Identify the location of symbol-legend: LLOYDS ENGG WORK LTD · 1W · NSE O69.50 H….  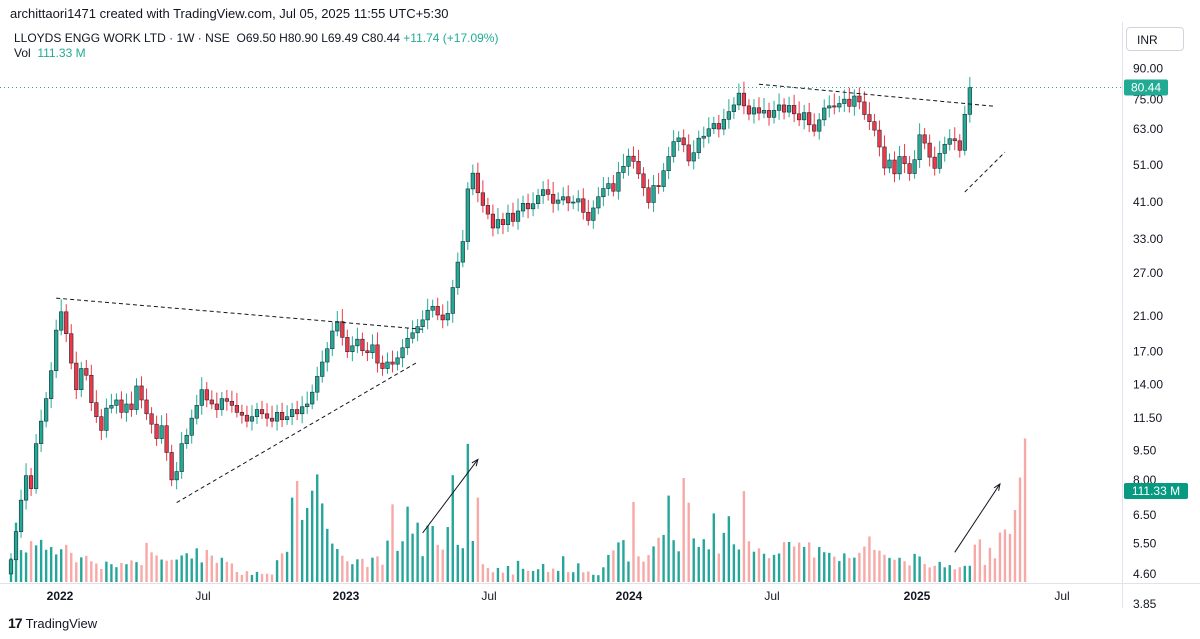
(256, 38).